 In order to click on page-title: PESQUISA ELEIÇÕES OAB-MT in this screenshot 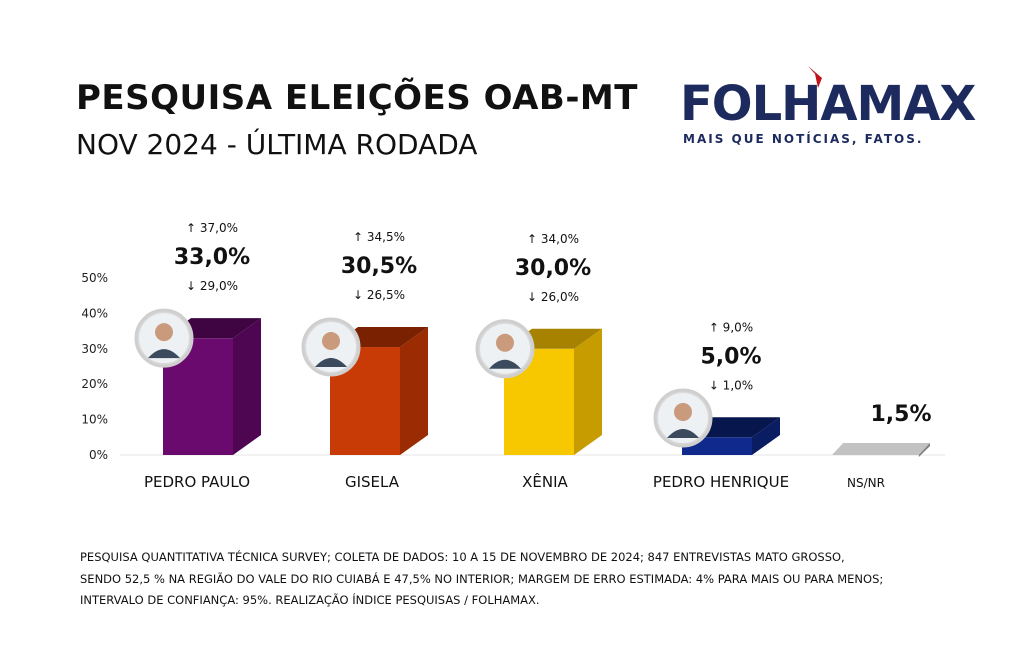, I will do `click(357, 98)`.